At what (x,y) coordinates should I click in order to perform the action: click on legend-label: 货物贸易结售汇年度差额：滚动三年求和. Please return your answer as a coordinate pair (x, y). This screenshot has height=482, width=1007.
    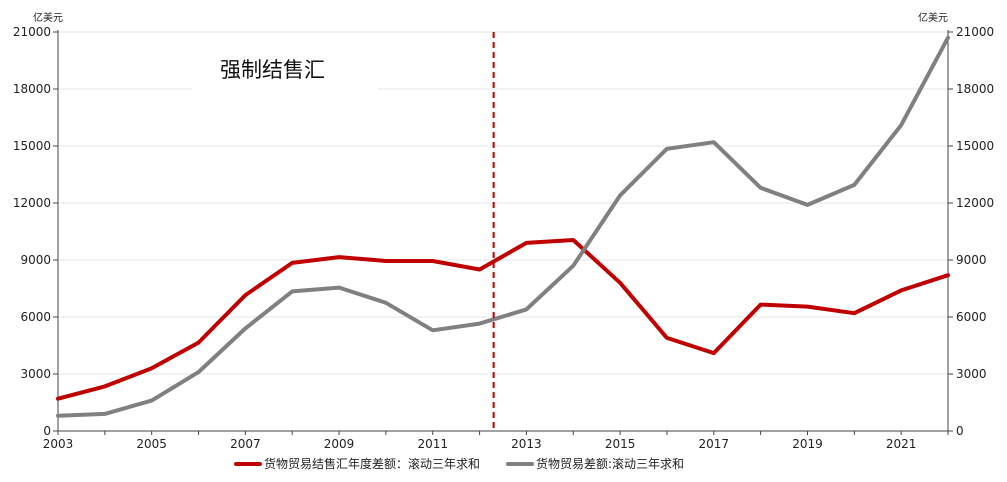
    Looking at the image, I should click on (372, 463).